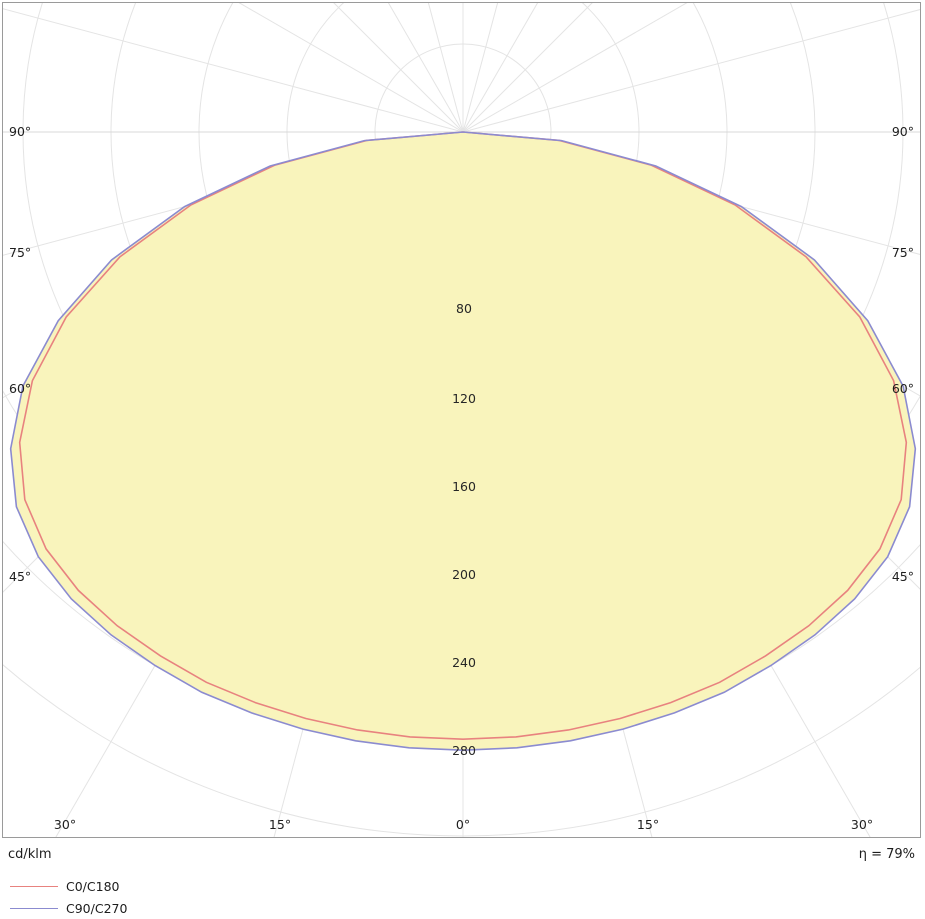  I want to click on angle-label-left-75: 75°, so click(20, 252).